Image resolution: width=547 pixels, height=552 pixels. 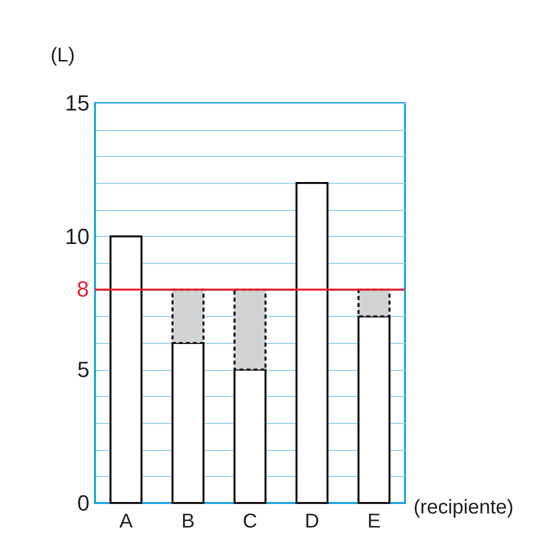 What do you see at coordinates (83, 503) in the screenshot?
I see `y-tick-label: 0` at bounding box center [83, 503].